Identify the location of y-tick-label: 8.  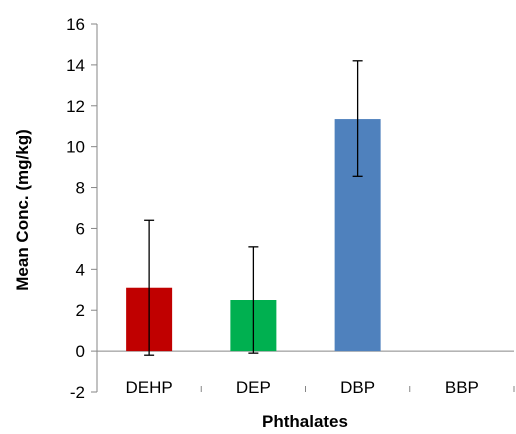
(80, 188).